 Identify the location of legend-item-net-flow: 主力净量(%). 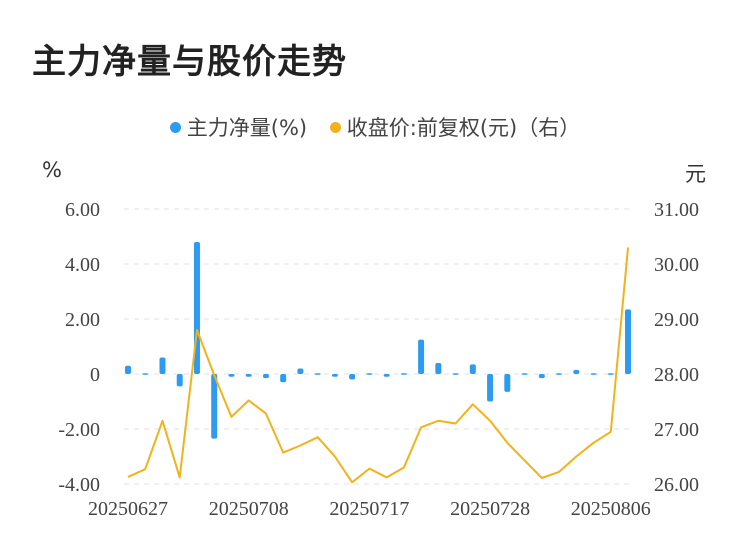
(238, 127).